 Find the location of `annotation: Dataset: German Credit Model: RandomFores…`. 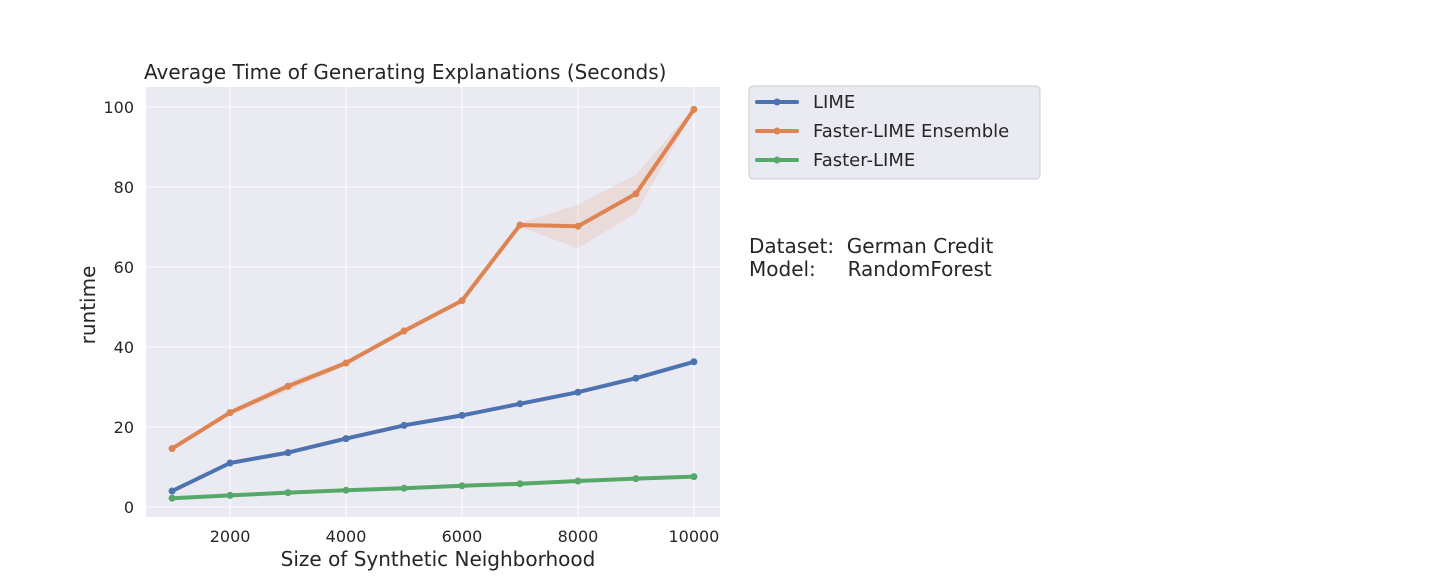

annotation: Dataset: German Credit Model: RandomFores… is located at coordinates (871, 258).